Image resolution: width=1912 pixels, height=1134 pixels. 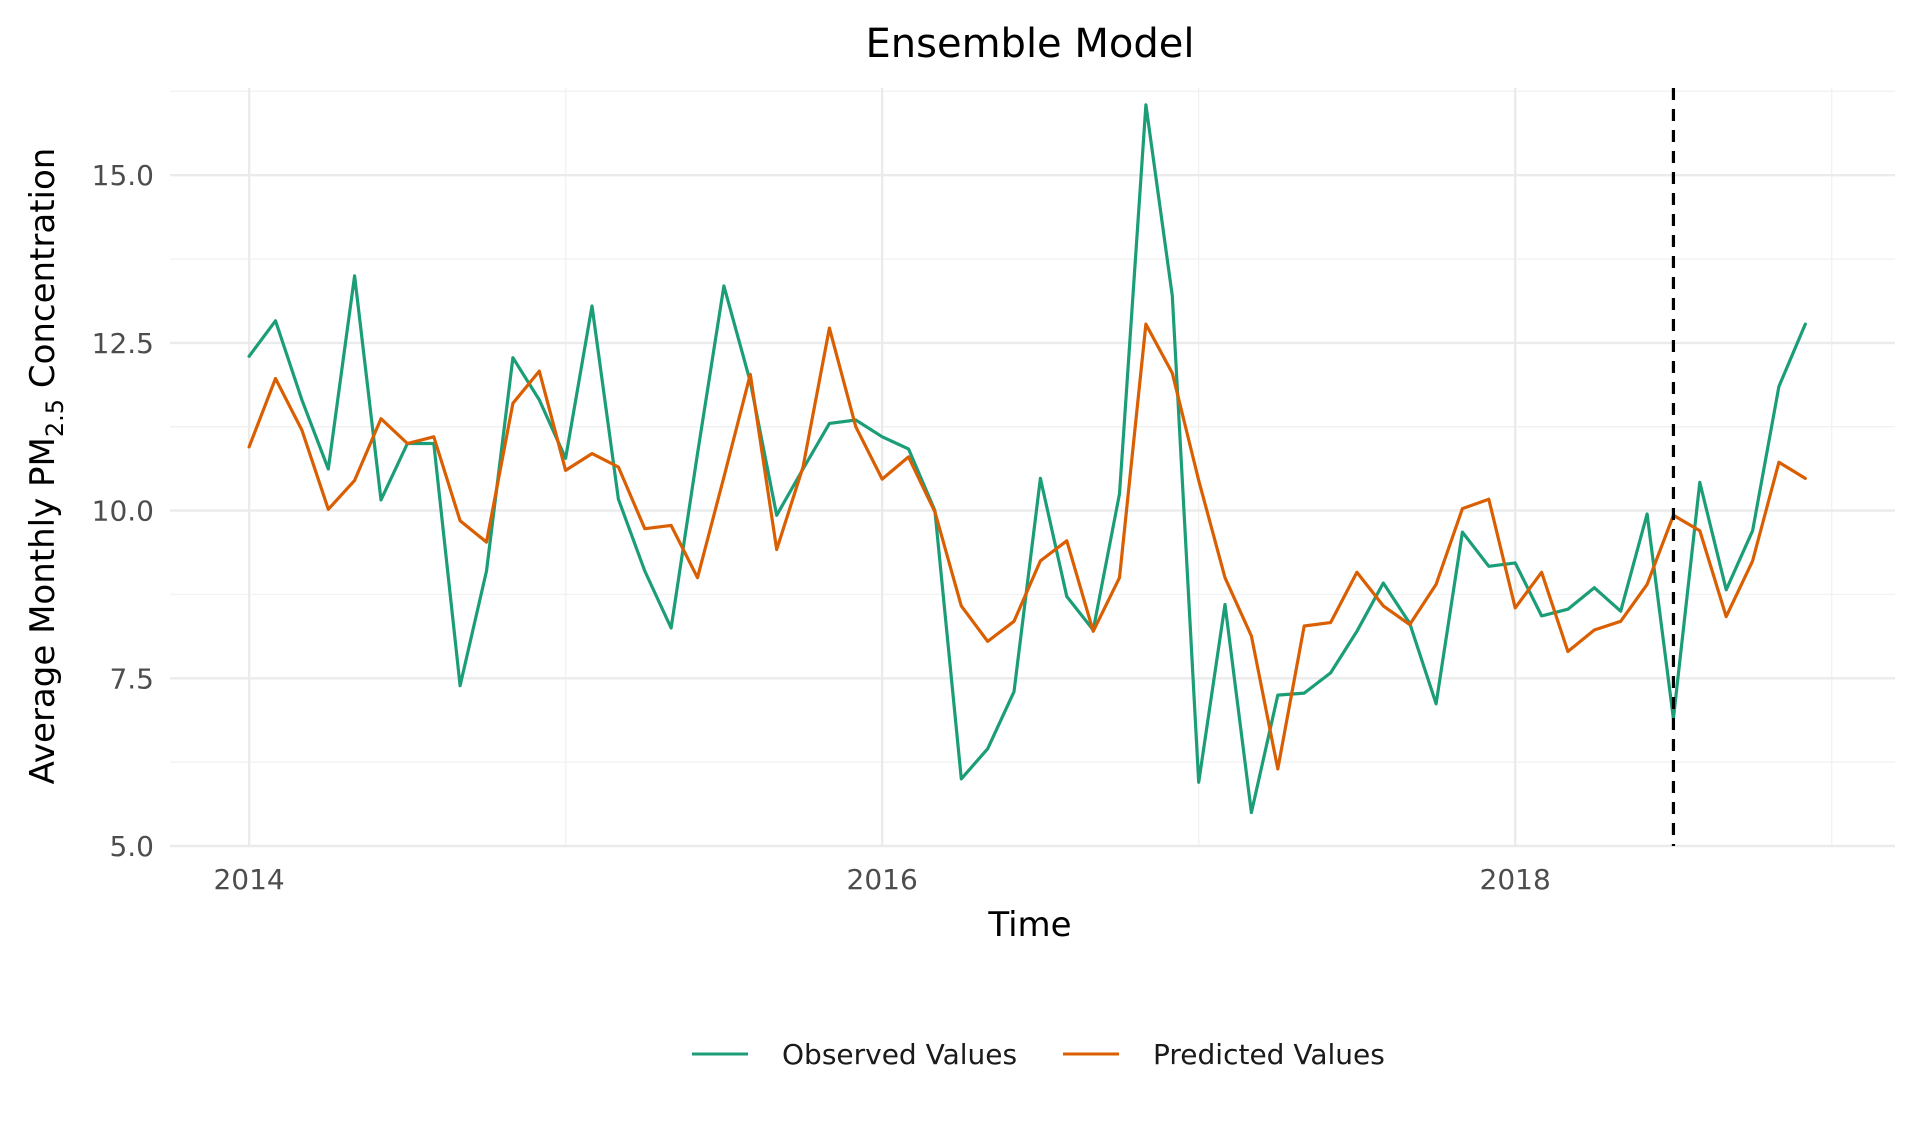 I want to click on y-tick-label: 15.0, so click(x=123, y=175).